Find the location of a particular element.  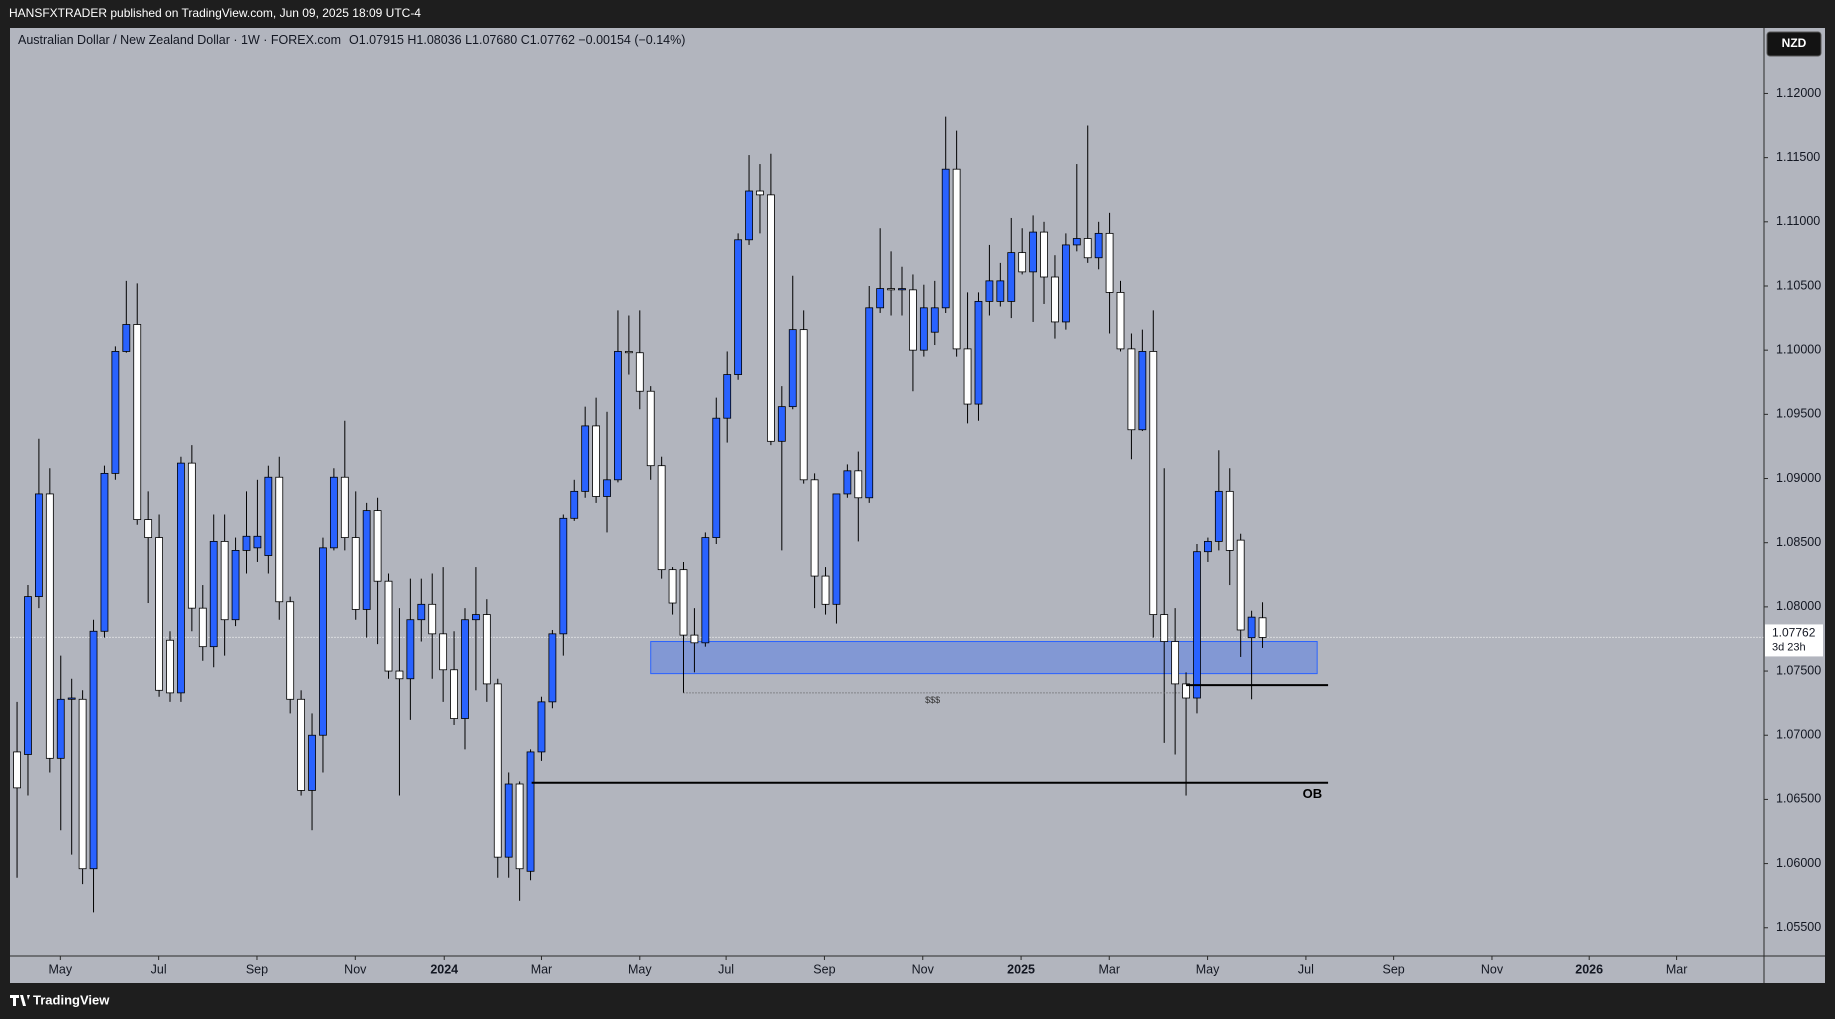

y-tick-label: 1.11500 is located at coordinates (1798, 157).